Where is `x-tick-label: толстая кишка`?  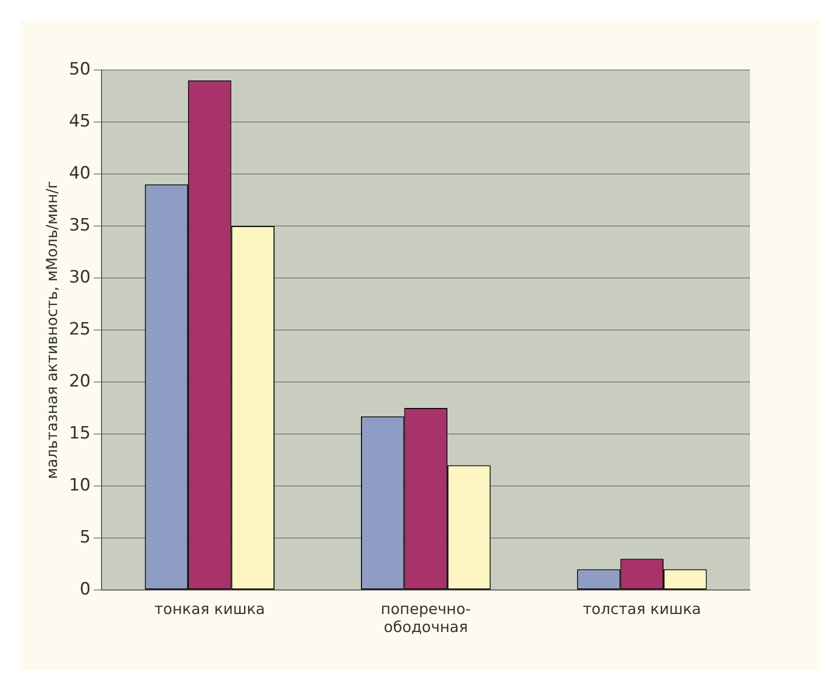
x-tick-label: толстая кишка is located at coordinates (642, 609).